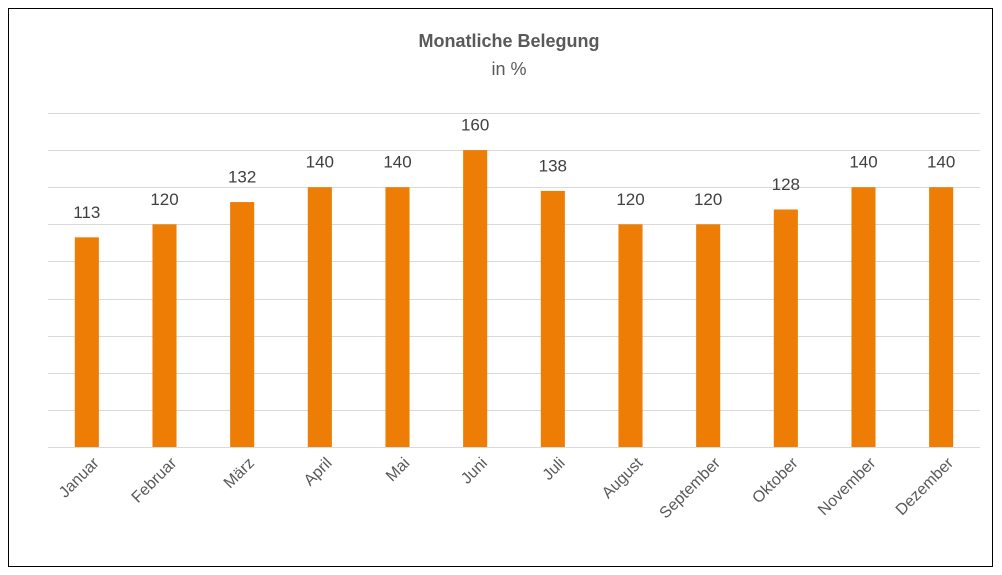 This screenshot has height=575, width=1002. I want to click on data-label: 132, so click(242, 177).